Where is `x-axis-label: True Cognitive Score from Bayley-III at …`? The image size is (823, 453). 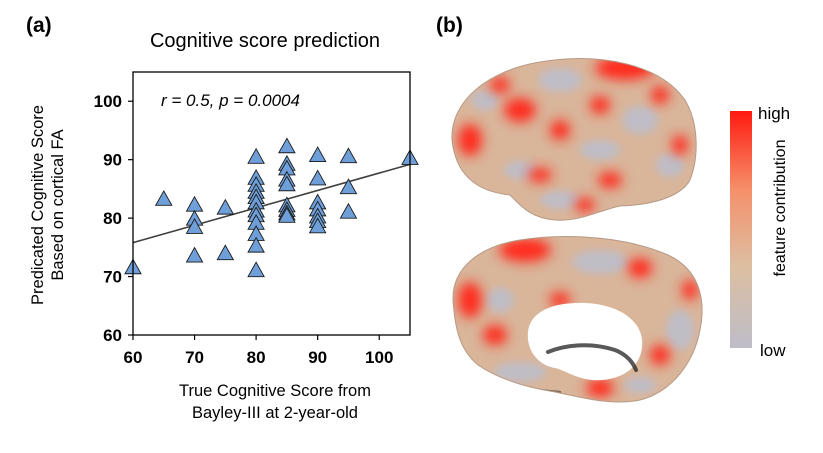 x-axis-label: True Cognitive Score from Bayley-III at … is located at coordinates (275, 402).